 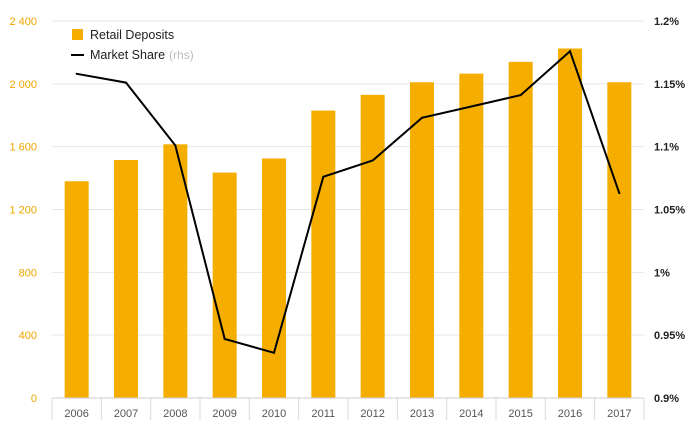 What do you see at coordinates (34, 399) in the screenshot?
I see `y-left-tick-label: 0` at bounding box center [34, 399].